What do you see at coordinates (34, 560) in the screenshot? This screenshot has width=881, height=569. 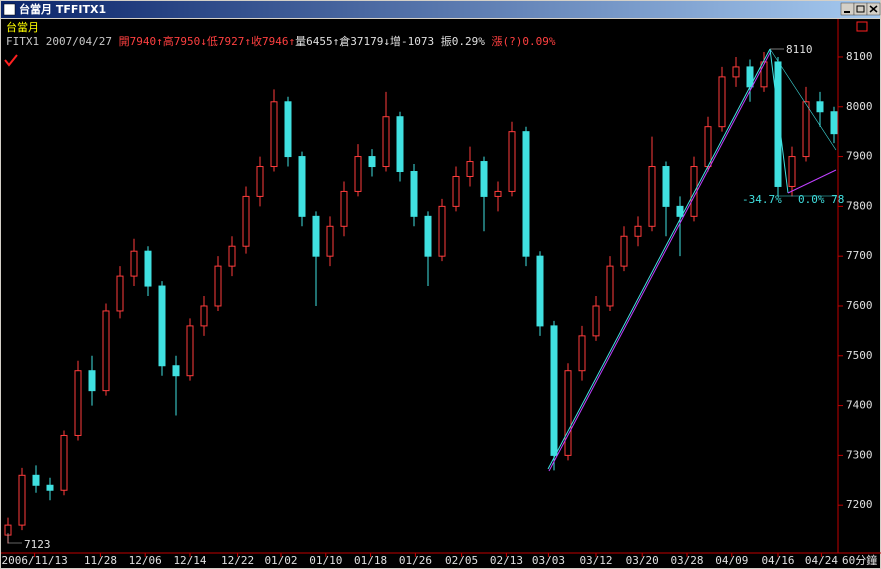 I see `x-tick-label: 2006/11/13` at bounding box center [34, 560].